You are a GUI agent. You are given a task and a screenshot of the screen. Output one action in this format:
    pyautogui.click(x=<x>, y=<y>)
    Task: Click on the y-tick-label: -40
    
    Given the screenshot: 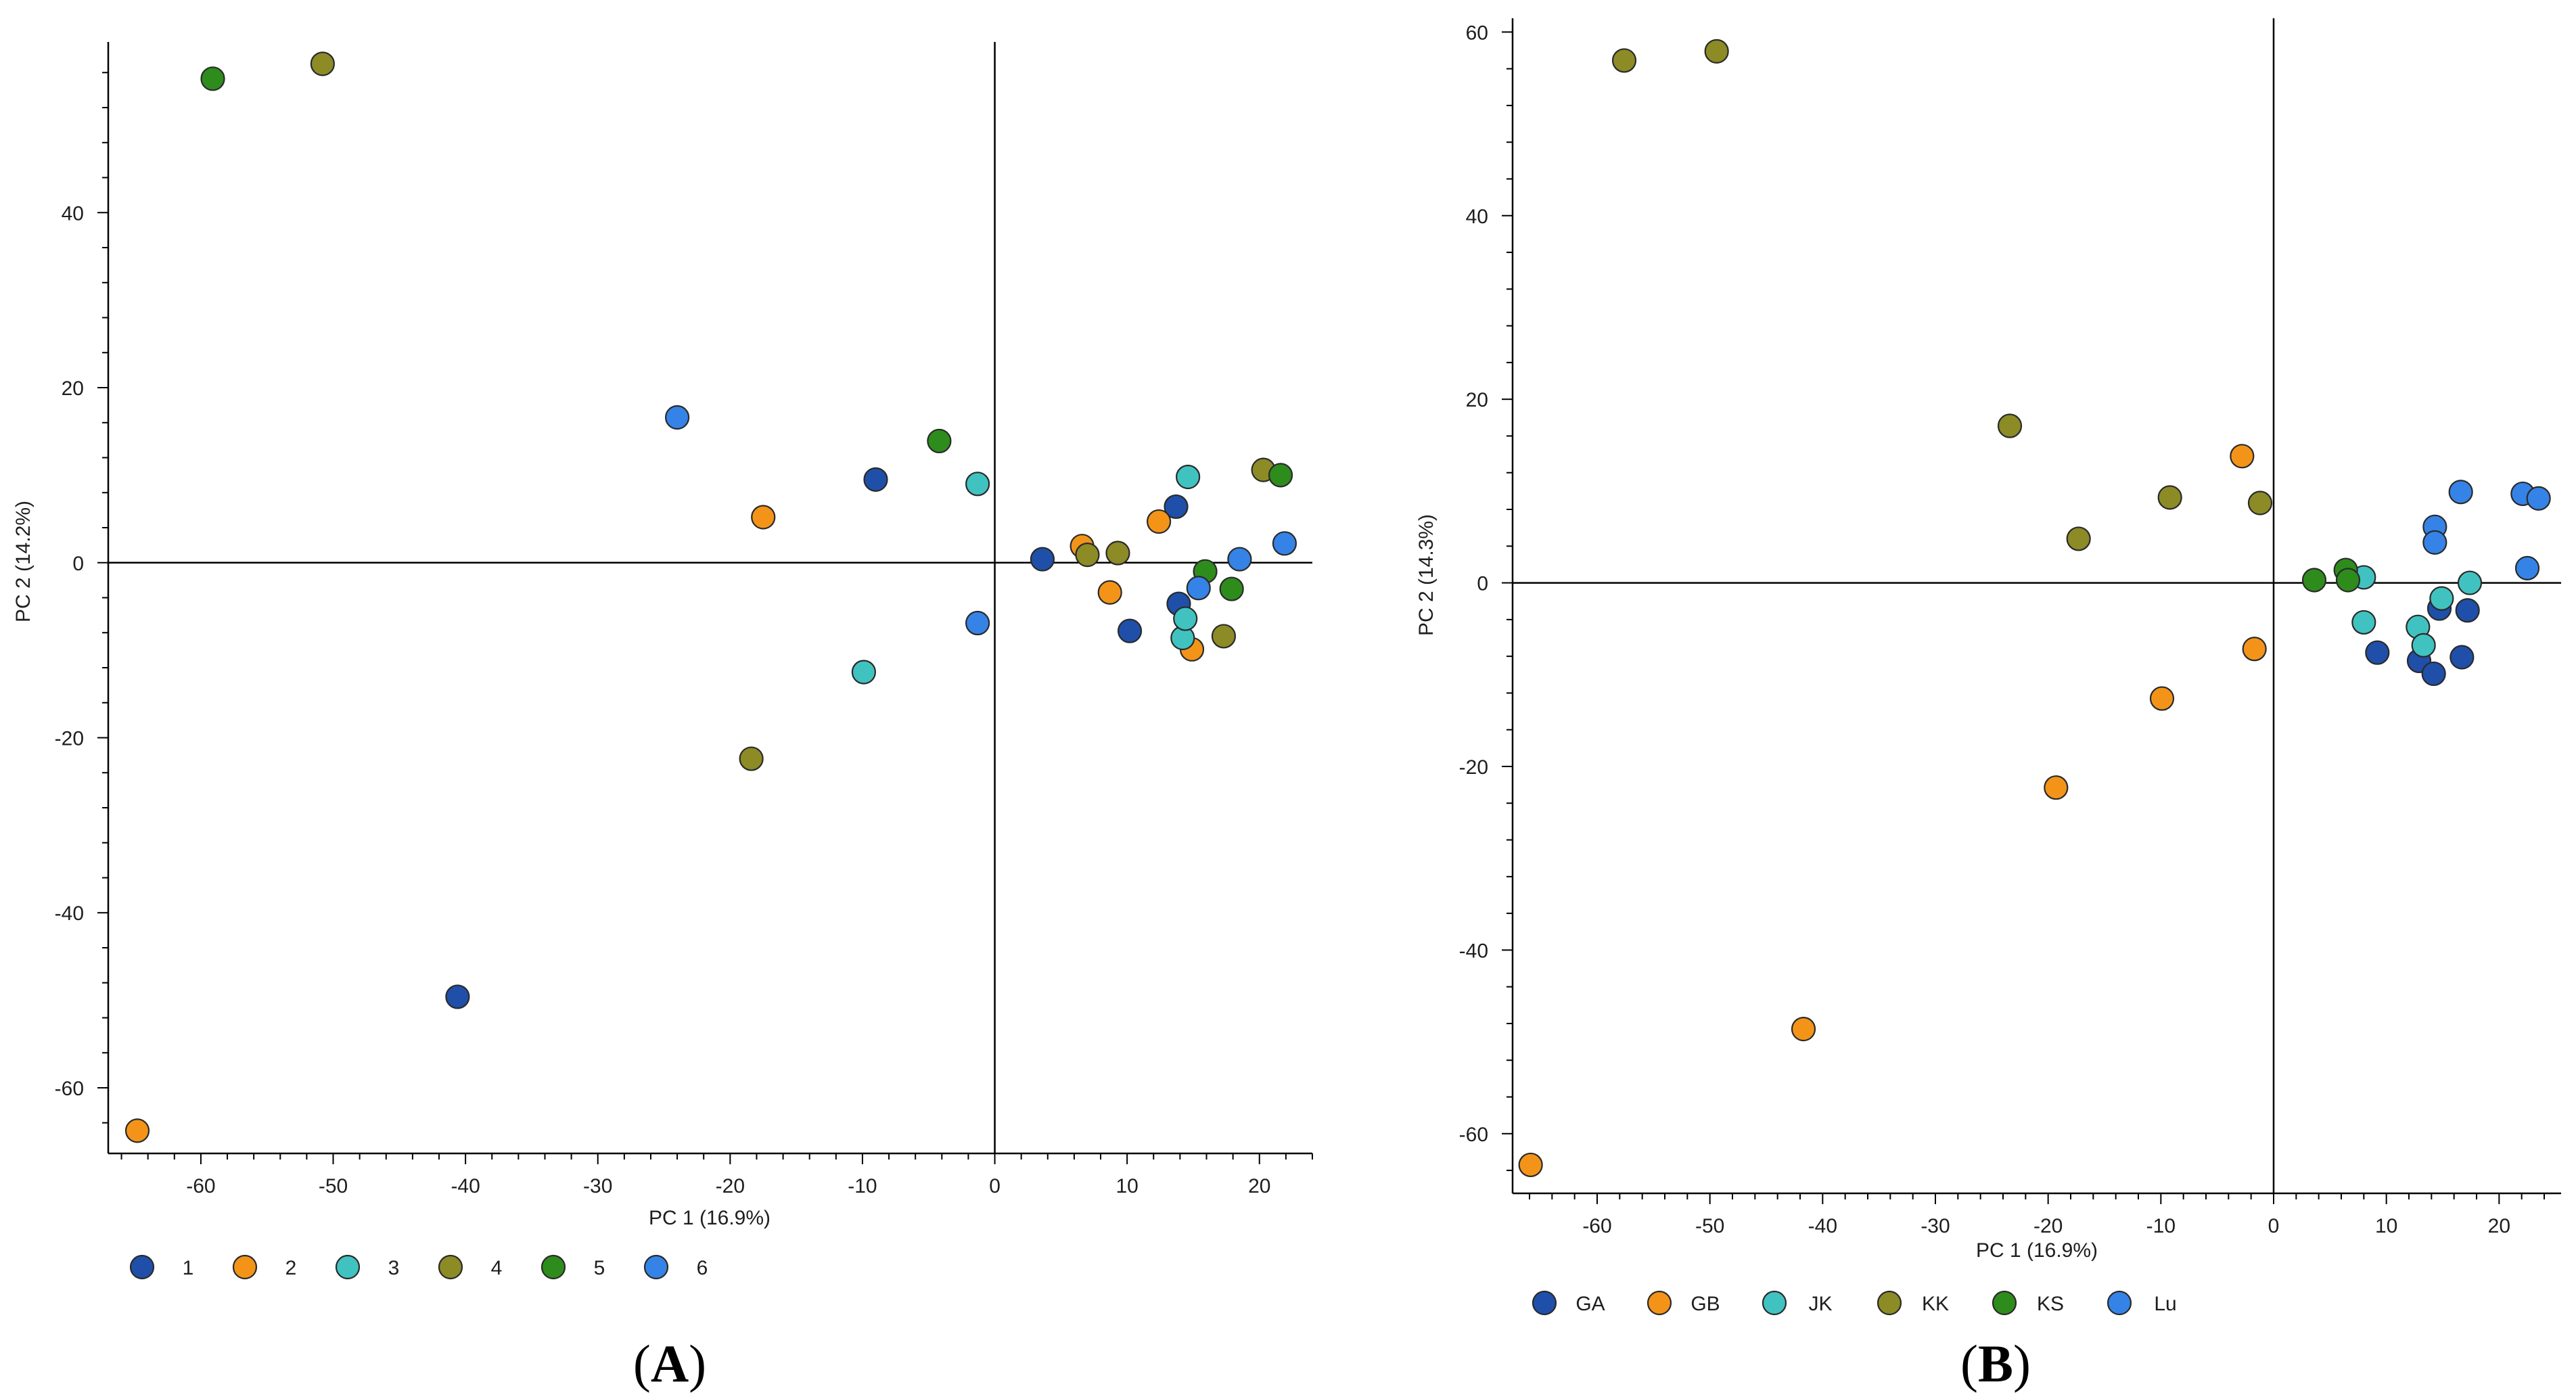 What is the action you would take?
    pyautogui.click(x=1473, y=951)
    